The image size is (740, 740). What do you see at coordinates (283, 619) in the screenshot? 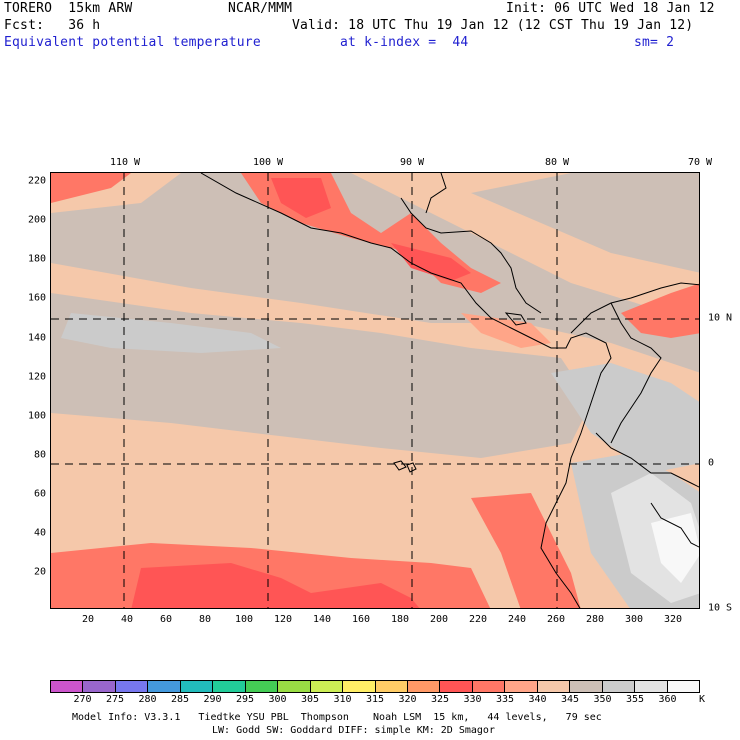
I see `x-tick: 120` at bounding box center [283, 619].